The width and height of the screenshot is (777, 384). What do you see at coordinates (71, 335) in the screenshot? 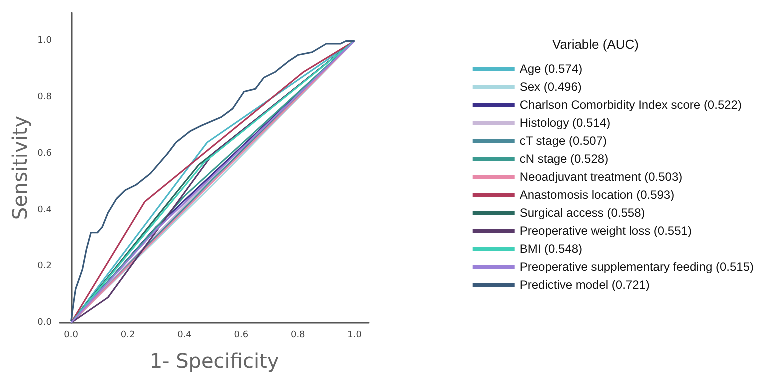
I see `x-tick-label: 0.0` at bounding box center [71, 335].